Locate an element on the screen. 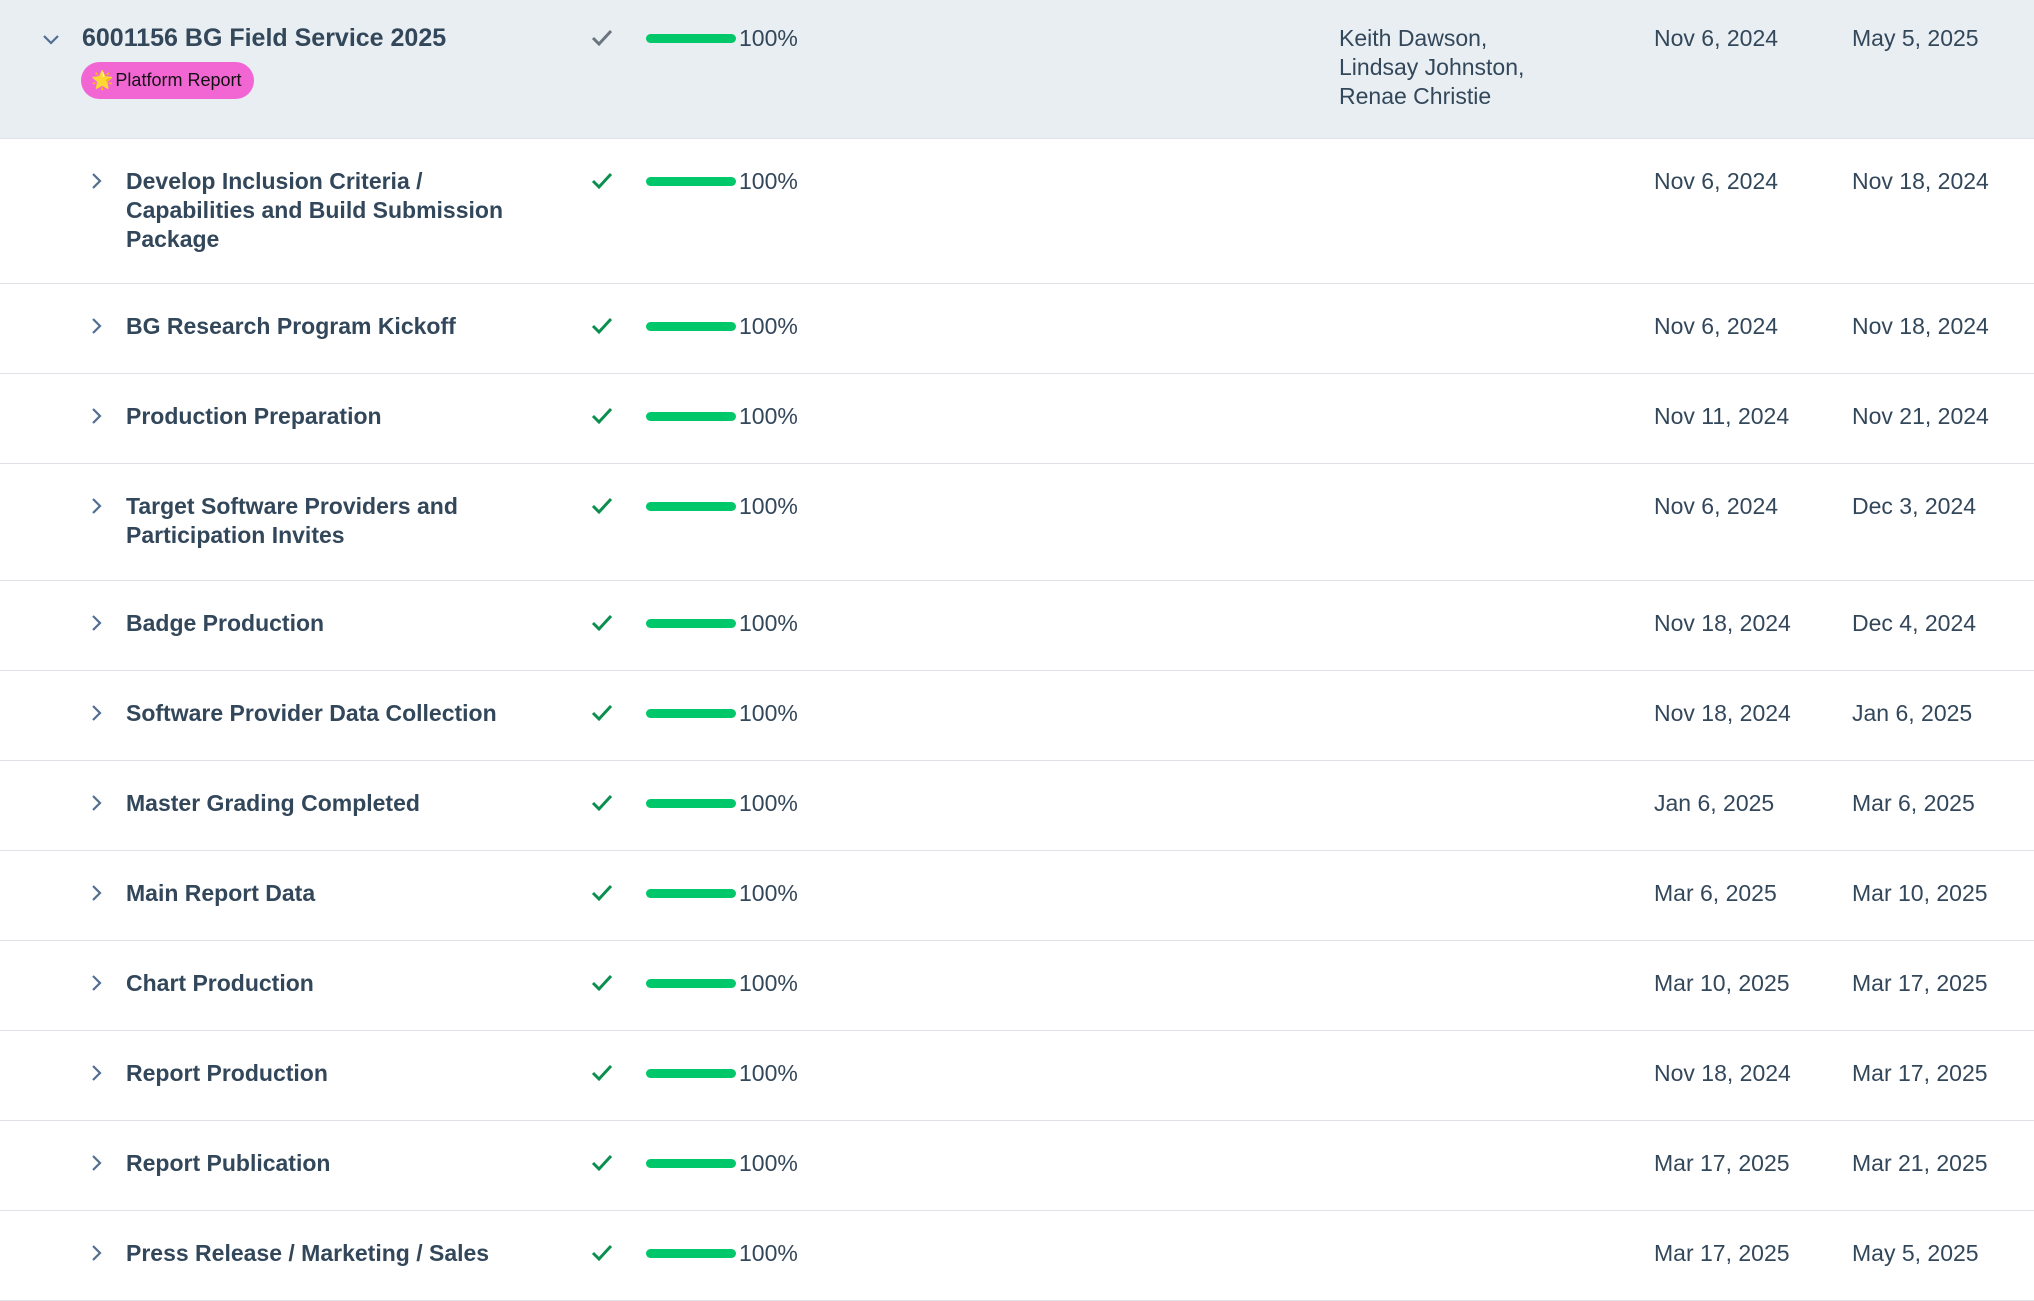 The height and width of the screenshot is (1301, 2034). task-title-line: Main Report Data is located at coordinates (221, 893).